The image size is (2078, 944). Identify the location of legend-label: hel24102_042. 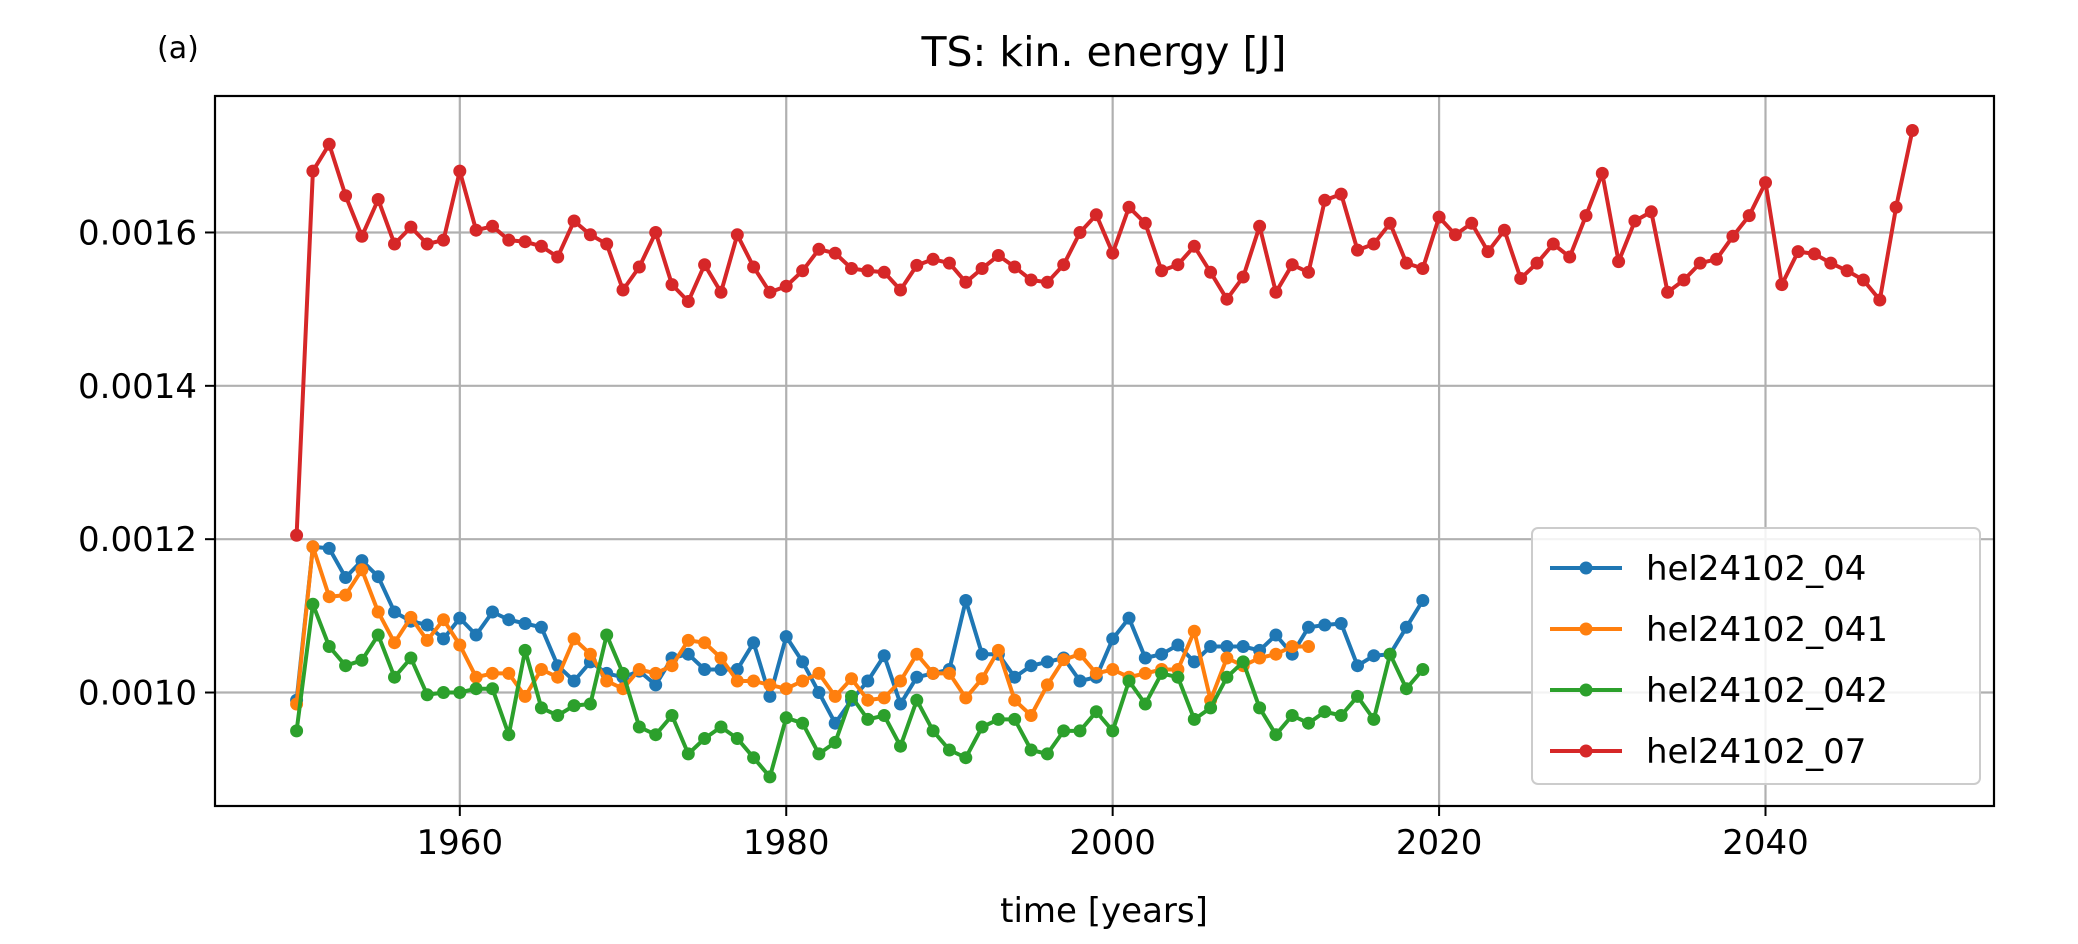
(1767, 691).